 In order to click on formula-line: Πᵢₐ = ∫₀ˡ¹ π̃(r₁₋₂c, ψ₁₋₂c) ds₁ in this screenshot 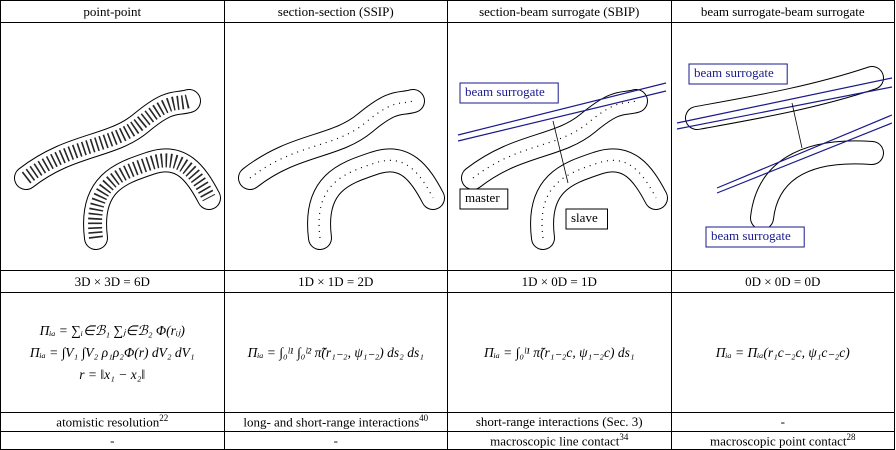, I will do `click(559, 352)`.